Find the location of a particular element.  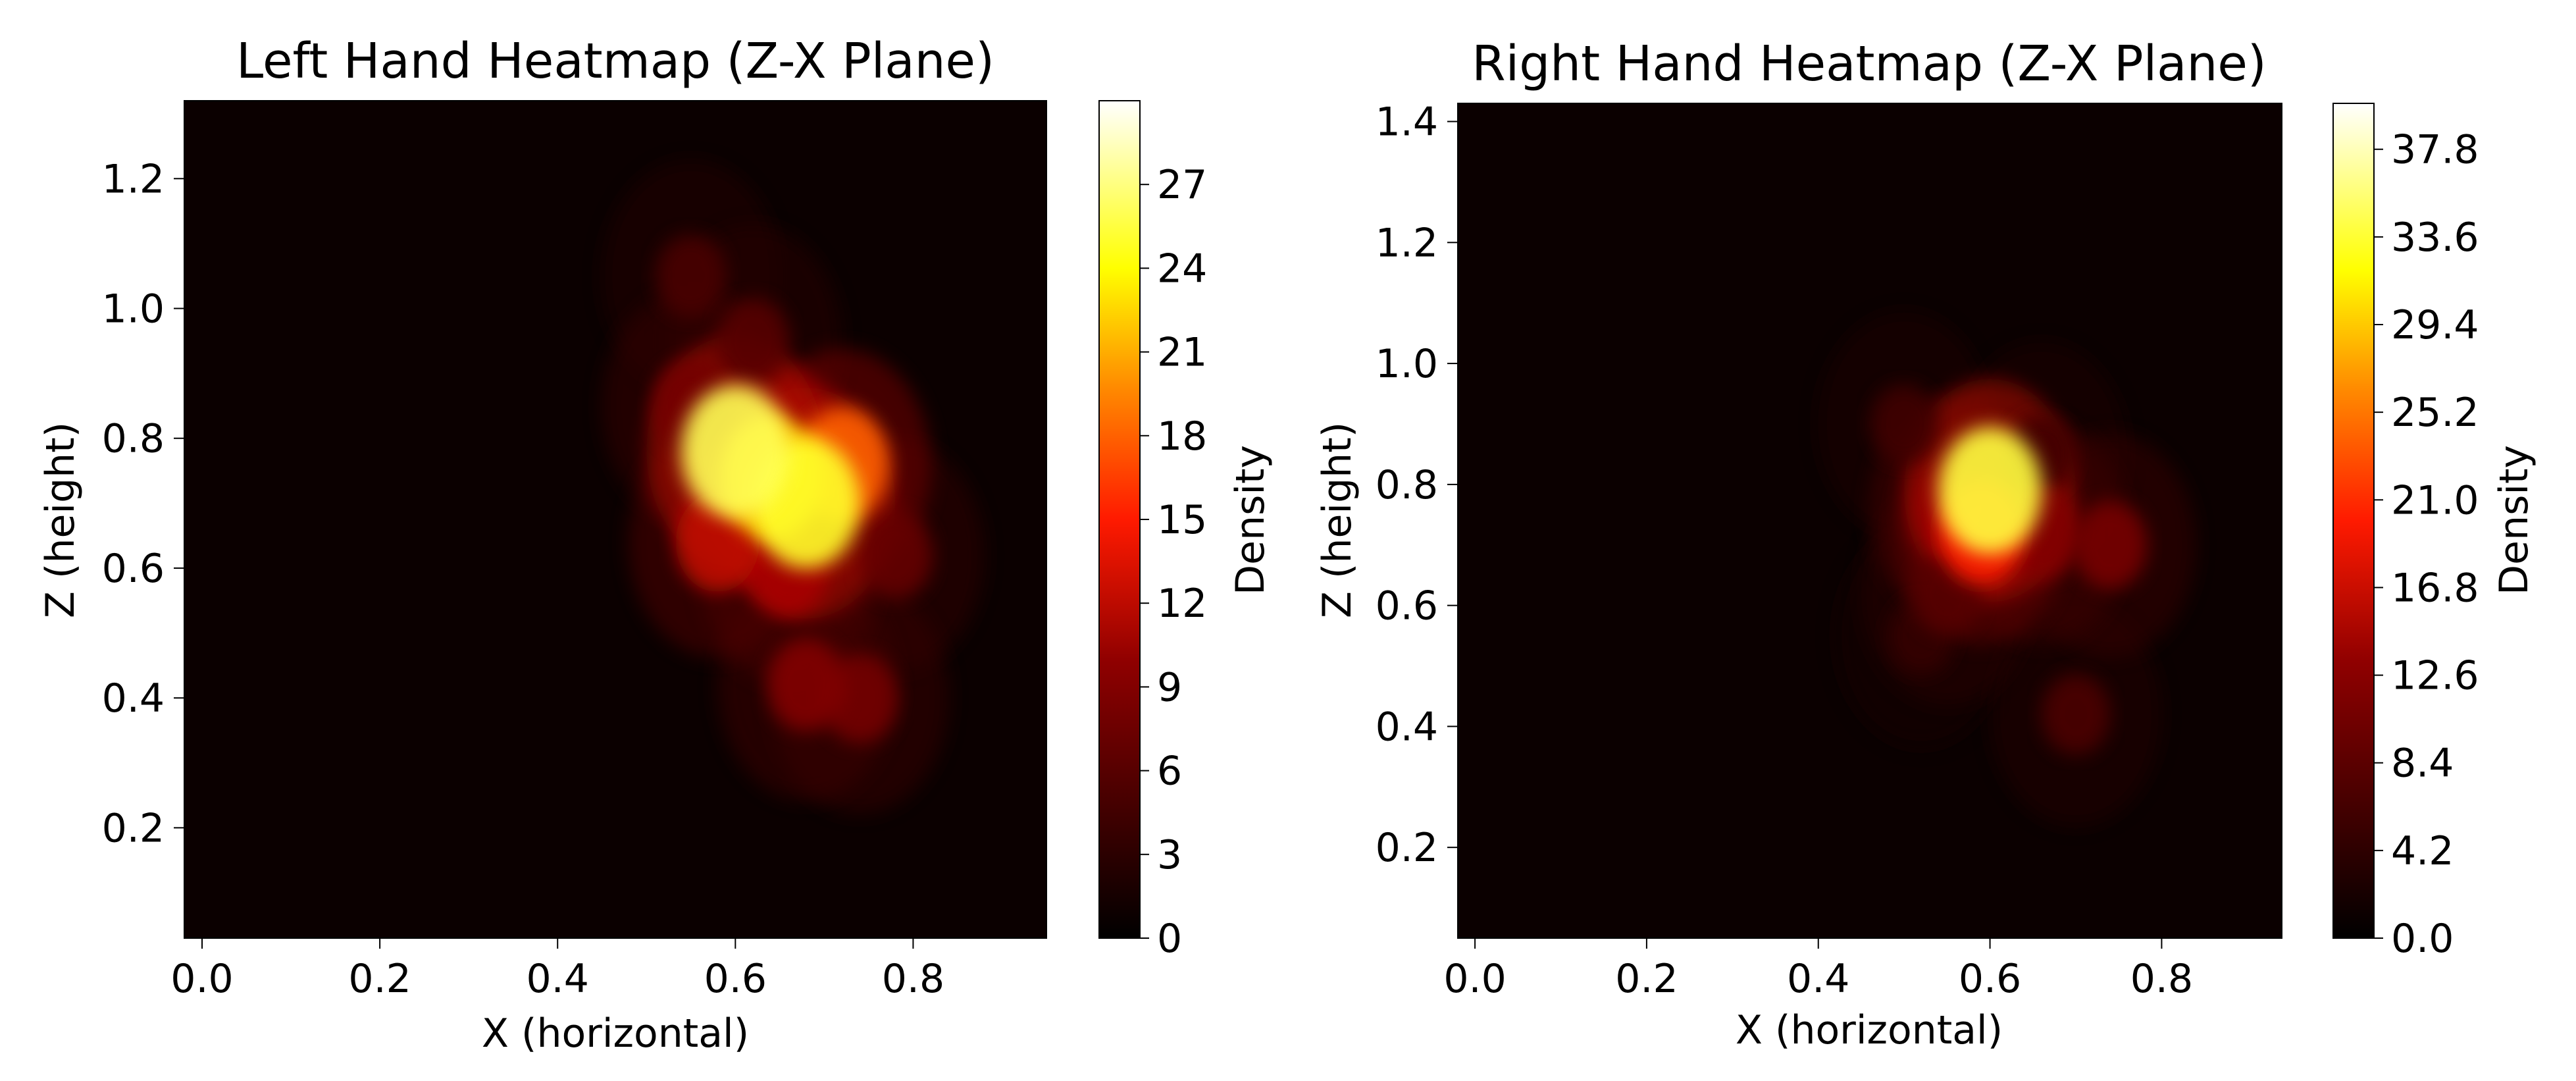

right-y-tick-label: 0.2 is located at coordinates (1407, 848).